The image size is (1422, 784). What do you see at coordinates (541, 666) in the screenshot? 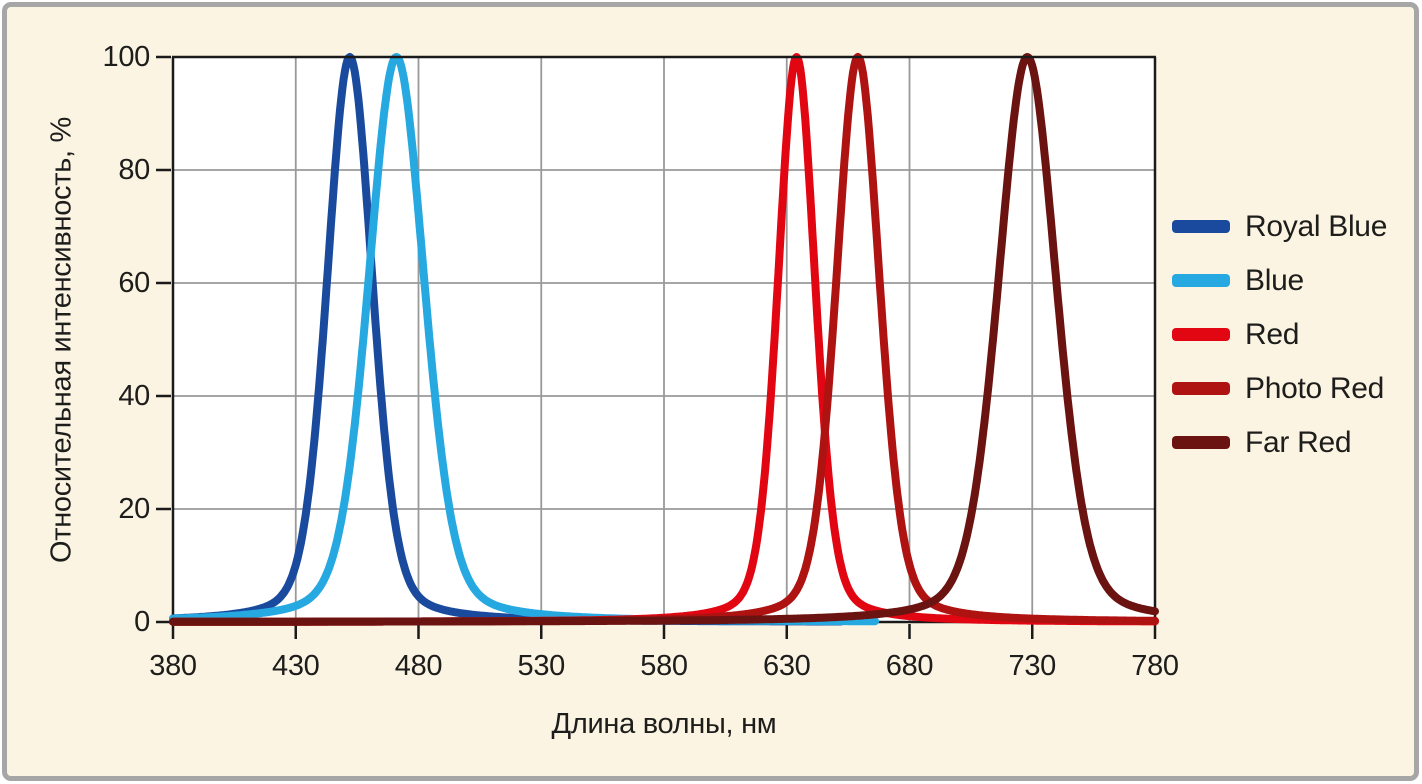
I see `x-tick-label-530: 530` at bounding box center [541, 666].